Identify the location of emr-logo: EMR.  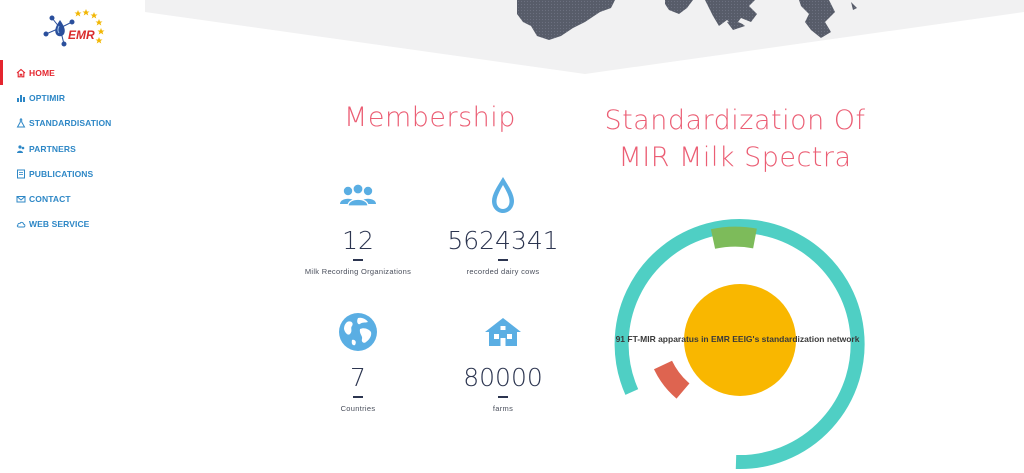
(73, 28).